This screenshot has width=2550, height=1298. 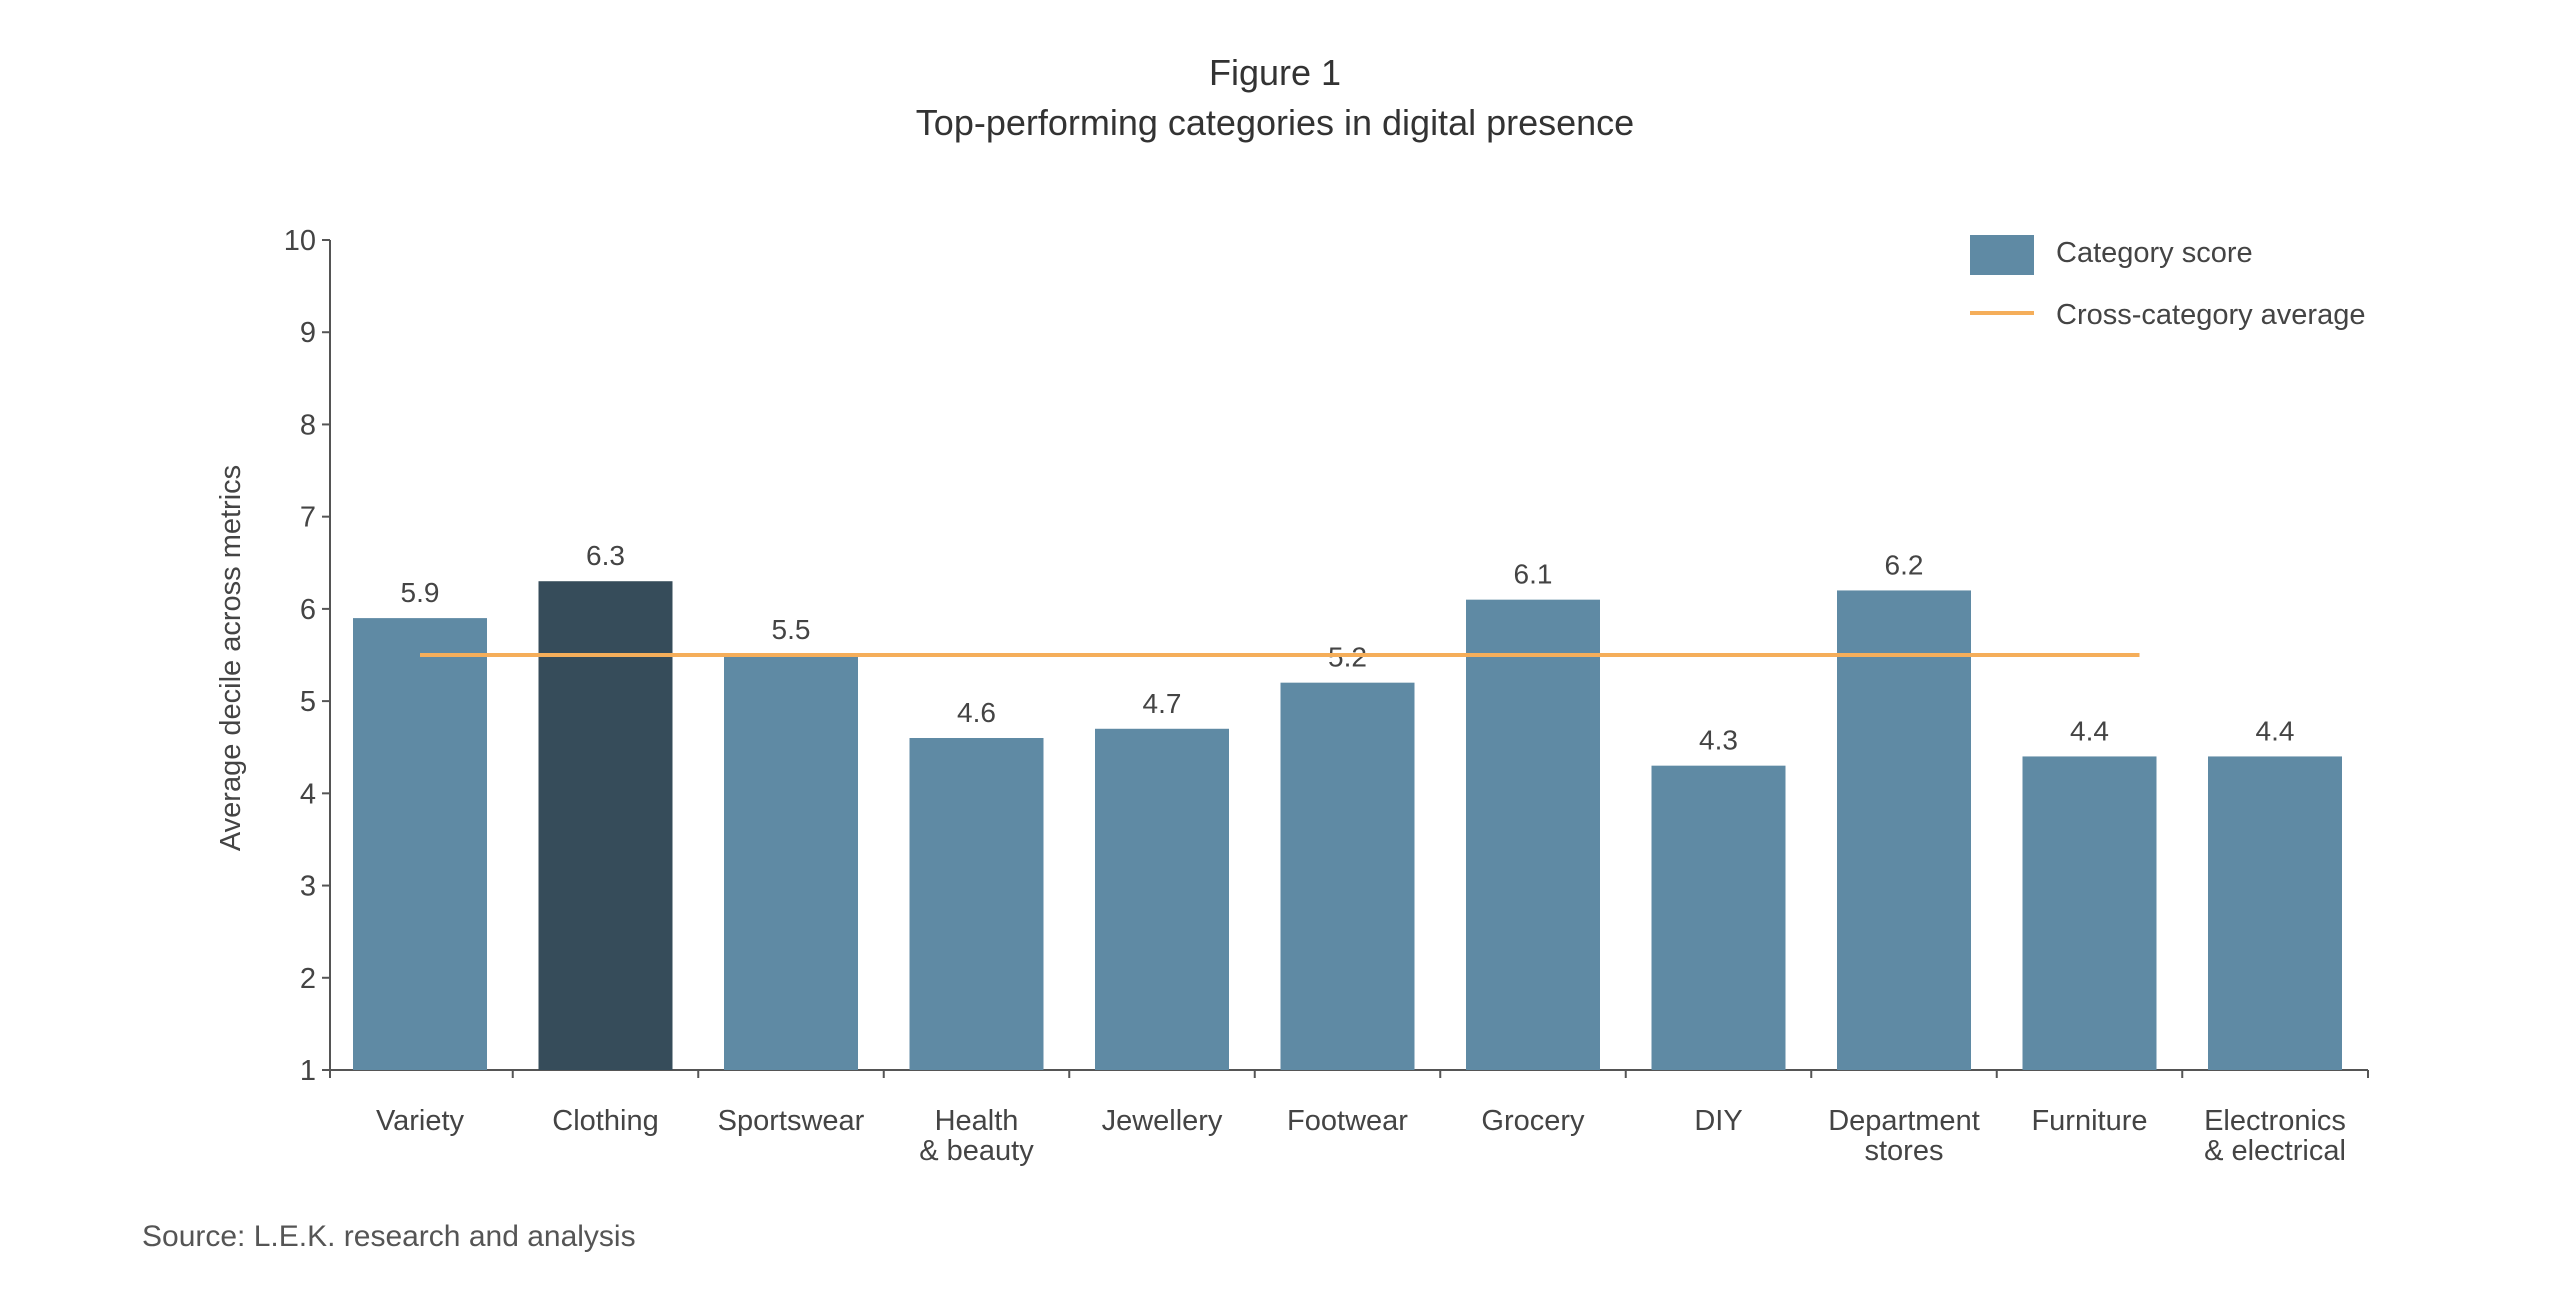 What do you see at coordinates (300, 241) in the screenshot?
I see `y-tick-label: 10` at bounding box center [300, 241].